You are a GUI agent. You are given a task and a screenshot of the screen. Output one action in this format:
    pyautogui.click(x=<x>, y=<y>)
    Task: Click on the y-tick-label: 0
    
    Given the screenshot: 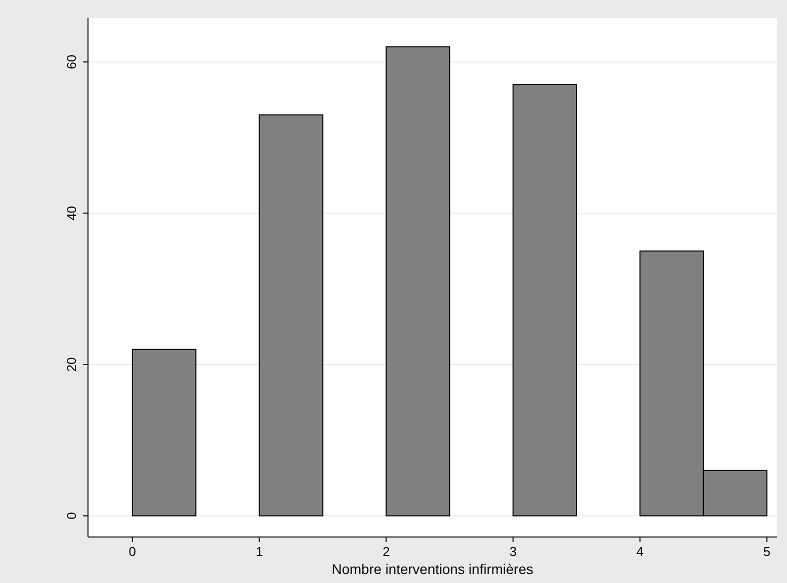 What is the action you would take?
    pyautogui.click(x=71, y=516)
    